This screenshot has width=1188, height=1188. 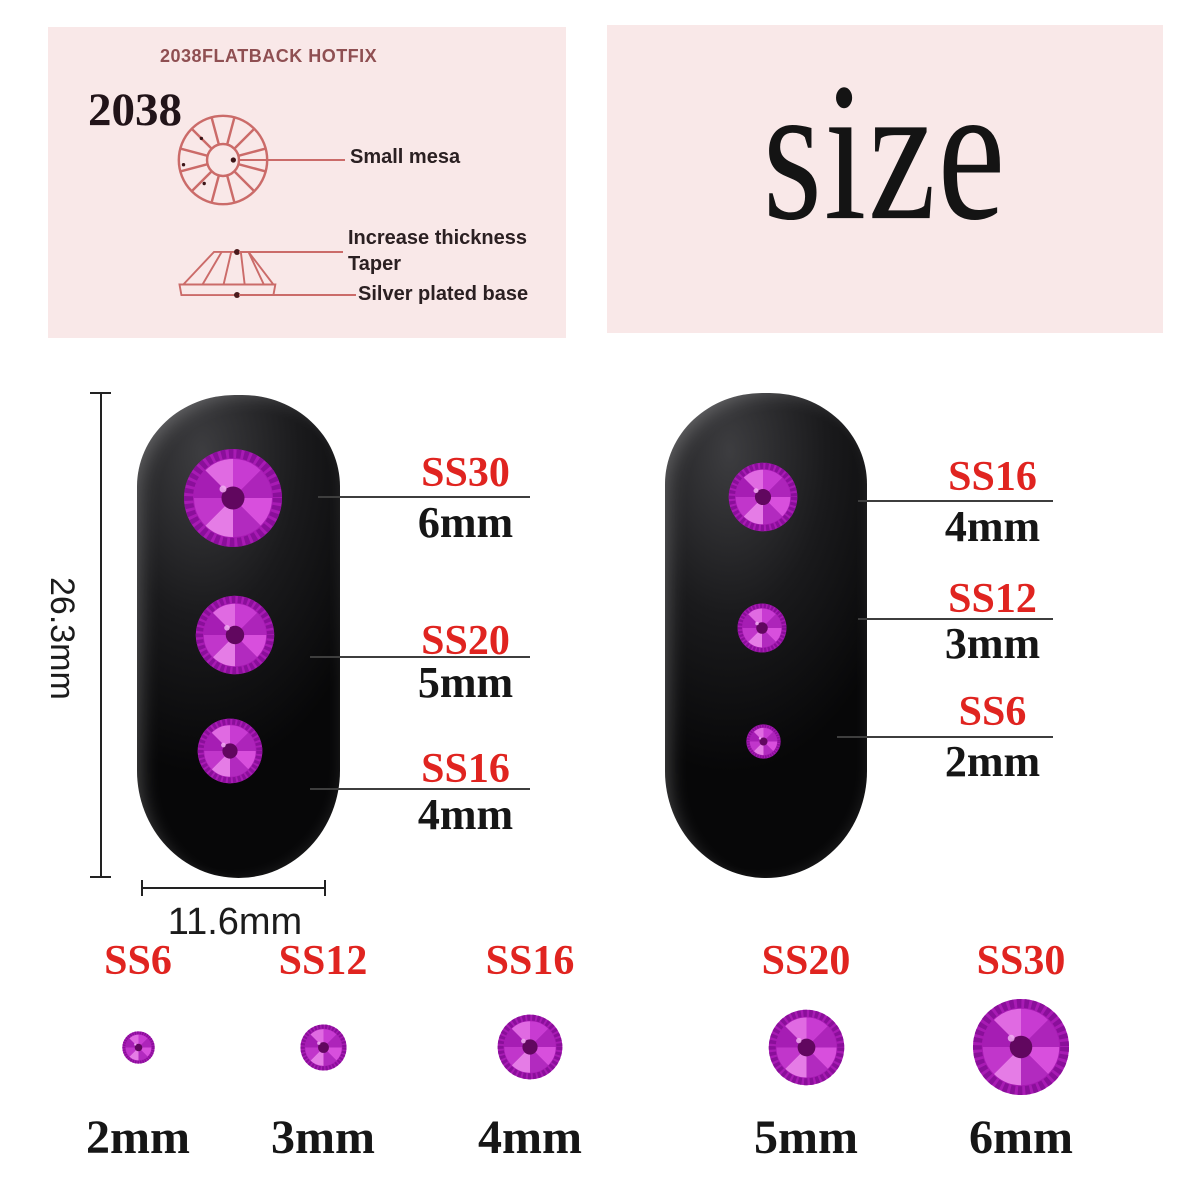 What do you see at coordinates (292, 160) in the screenshot?
I see `leader-line-small-mesa` at bounding box center [292, 160].